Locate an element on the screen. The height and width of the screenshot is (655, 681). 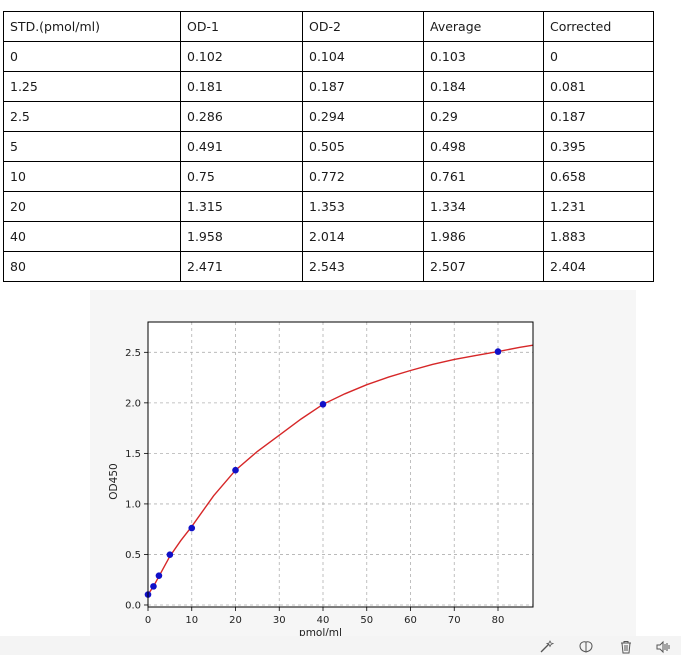
table-cell: 0.491 is located at coordinates (241, 146).